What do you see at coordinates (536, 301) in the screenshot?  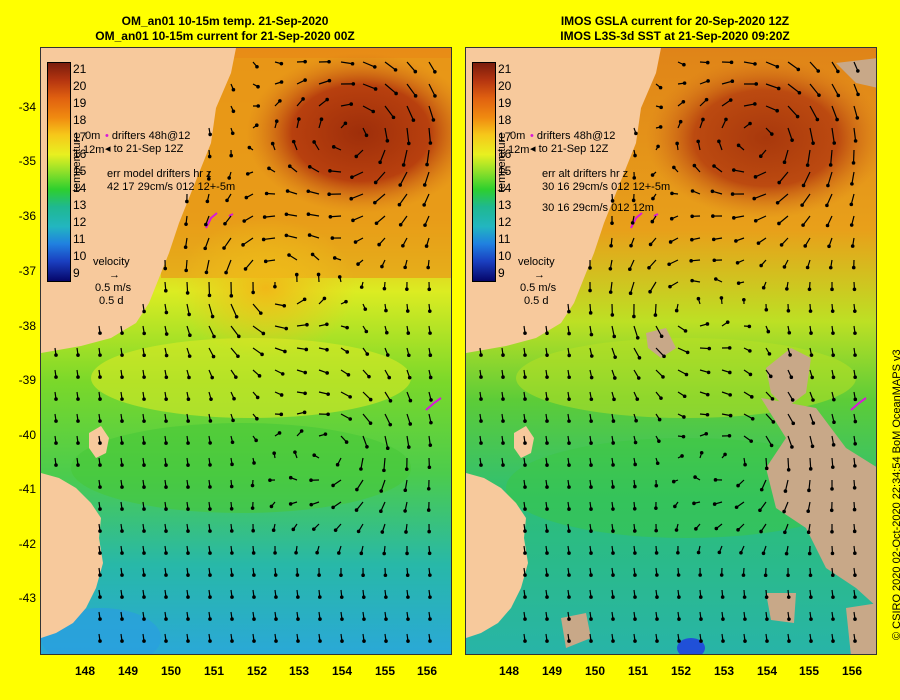 I see `velocity-legend-time: 0.5 d` at bounding box center [536, 301].